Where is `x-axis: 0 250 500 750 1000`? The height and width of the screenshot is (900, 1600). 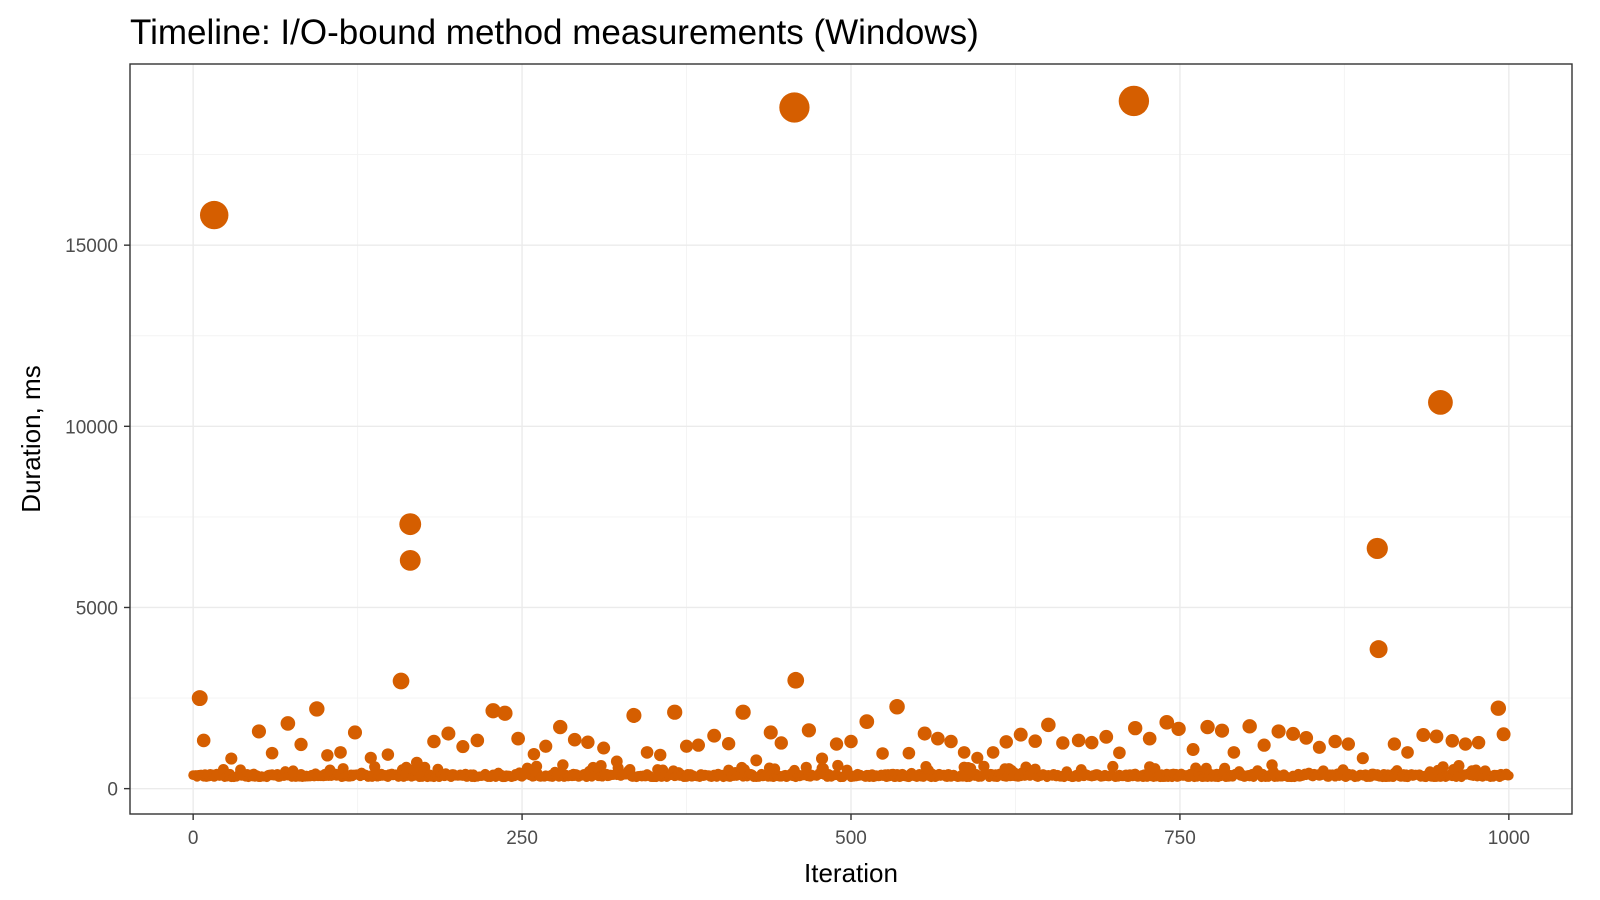 x-axis: 0 250 500 750 1000 is located at coordinates (859, 831).